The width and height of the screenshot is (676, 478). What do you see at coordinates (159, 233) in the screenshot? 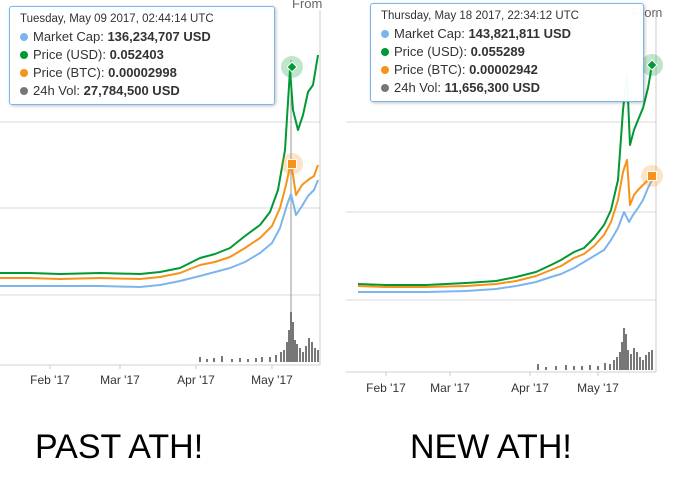
I see `series-line-market_cap` at bounding box center [159, 233].